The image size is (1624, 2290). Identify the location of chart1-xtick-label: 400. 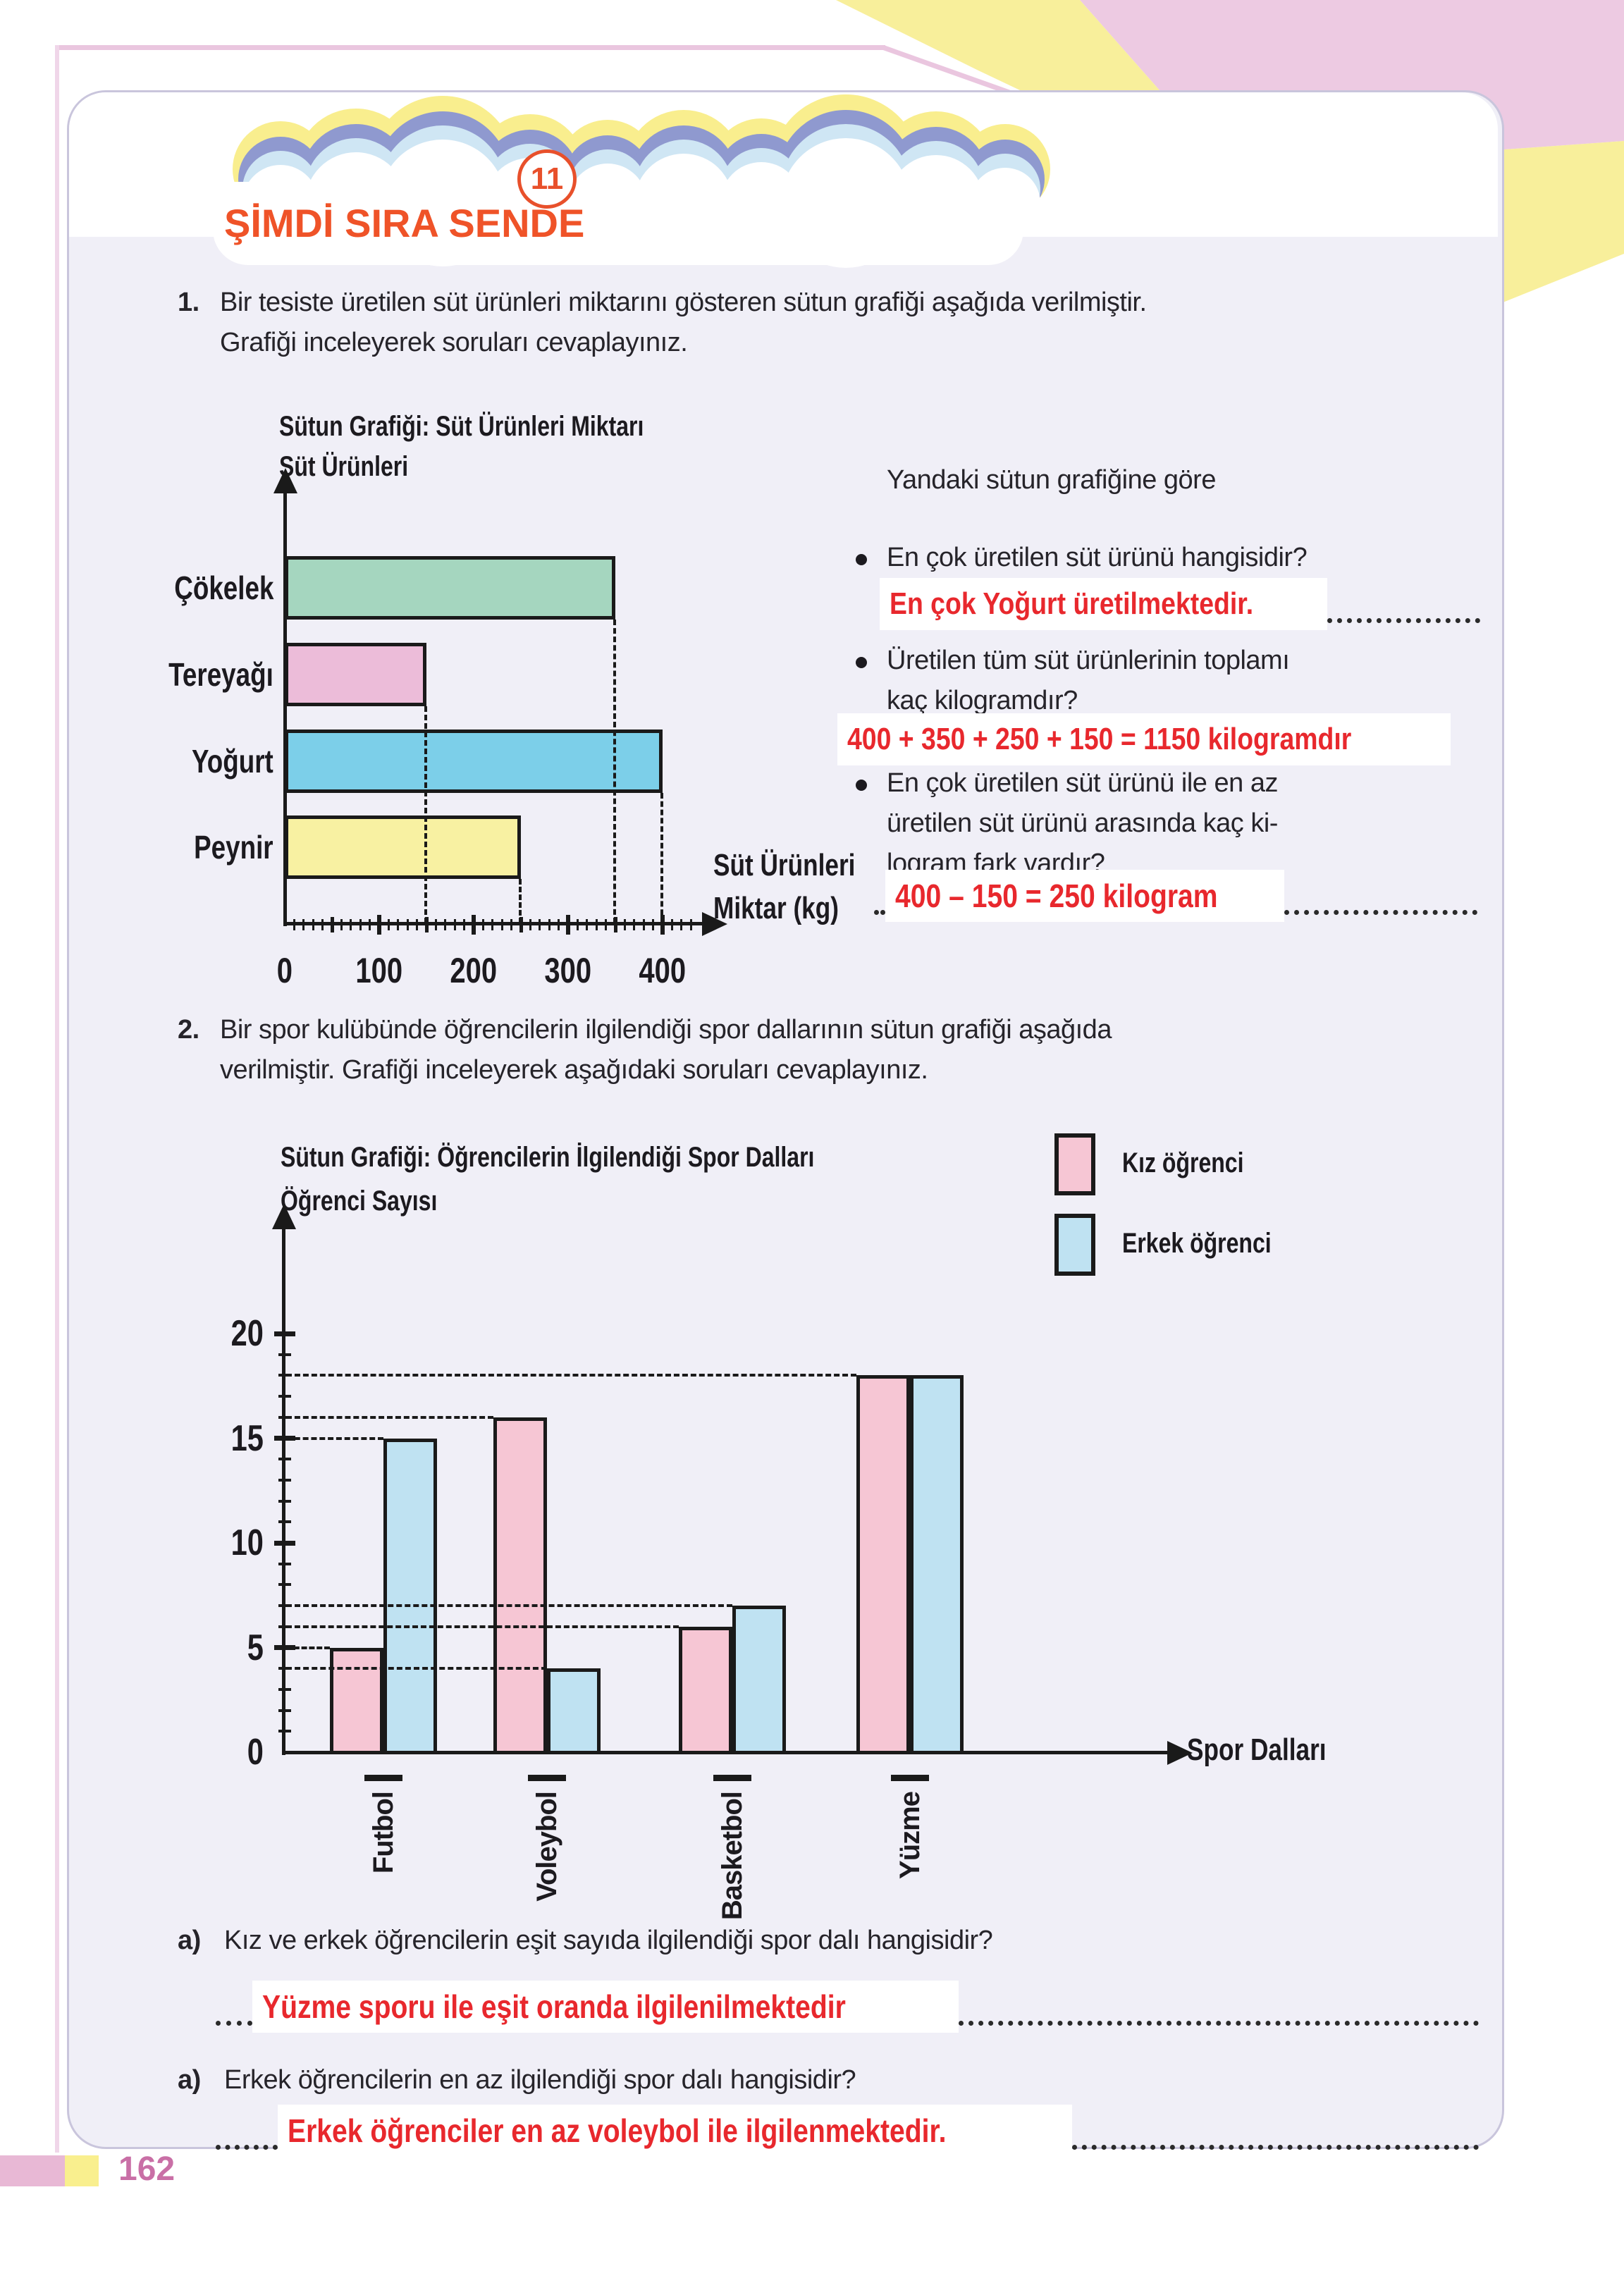
(663, 970).